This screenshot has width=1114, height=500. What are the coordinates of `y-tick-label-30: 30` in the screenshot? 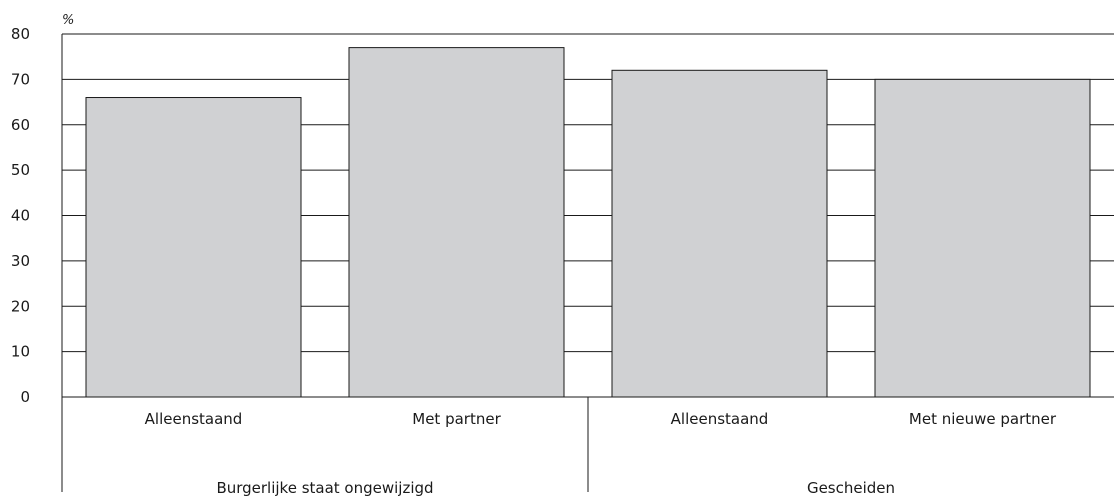 It's located at (20, 261).